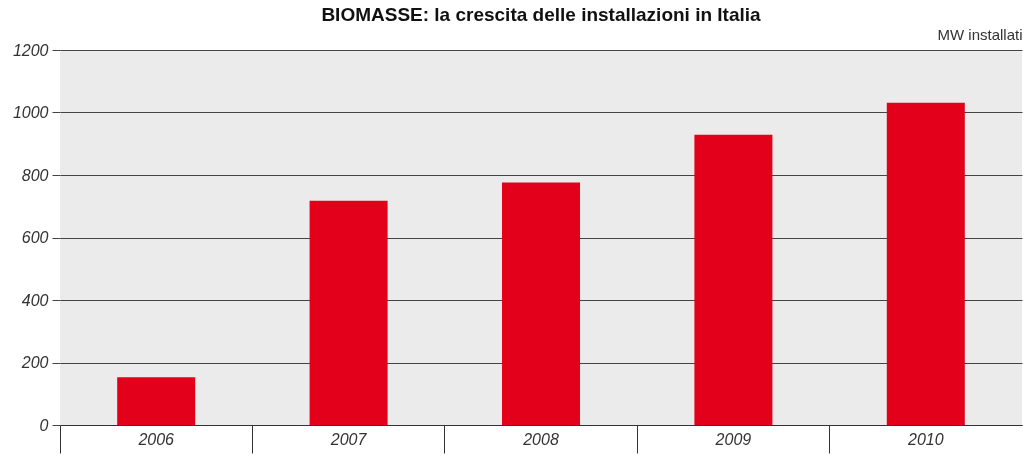 This screenshot has width=1032, height=470. Describe the element at coordinates (348, 439) in the screenshot. I see `x-tick-label: 2007` at that location.